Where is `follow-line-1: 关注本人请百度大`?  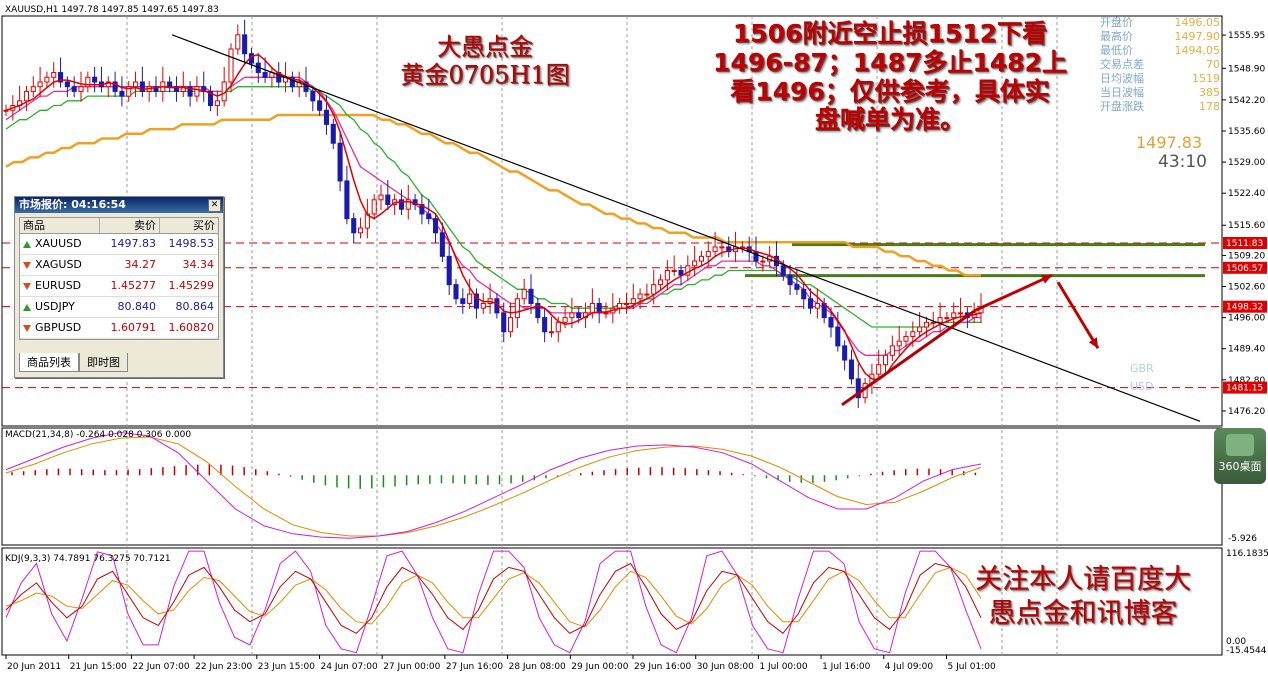
follow-line-1: 关注本人请百度大 is located at coordinates (1083, 579).